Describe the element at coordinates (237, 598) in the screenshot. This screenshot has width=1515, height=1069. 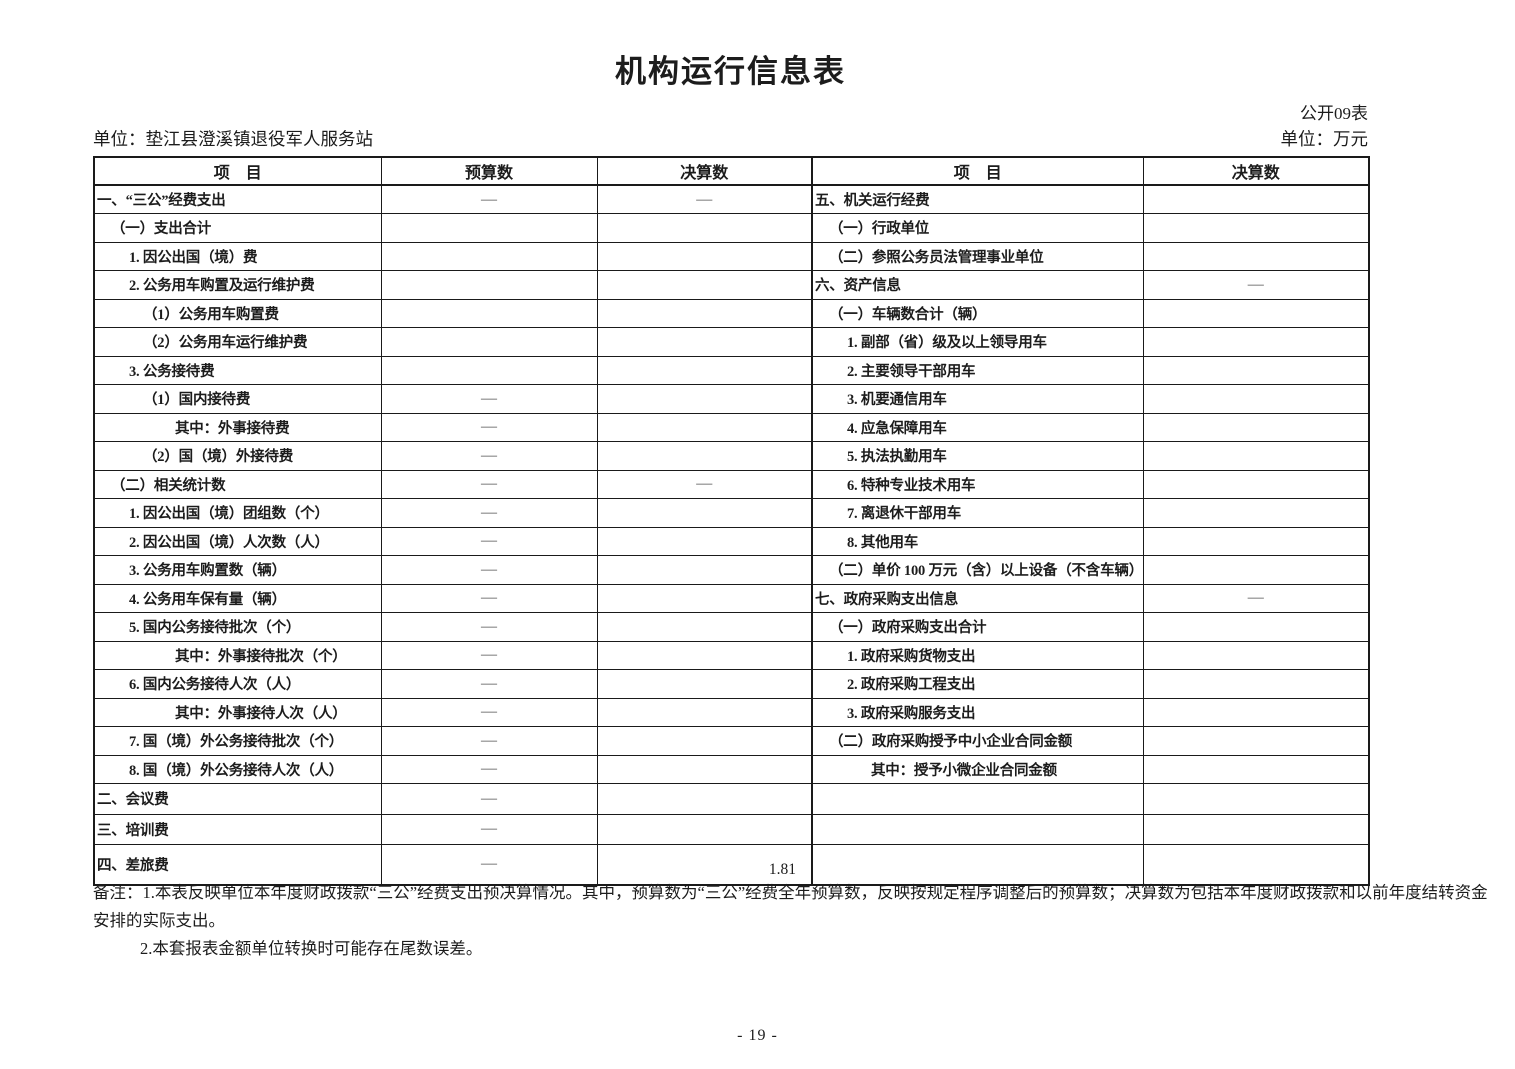
I see `item-label-left: 4. 公务用车保有量（辆）` at that location.